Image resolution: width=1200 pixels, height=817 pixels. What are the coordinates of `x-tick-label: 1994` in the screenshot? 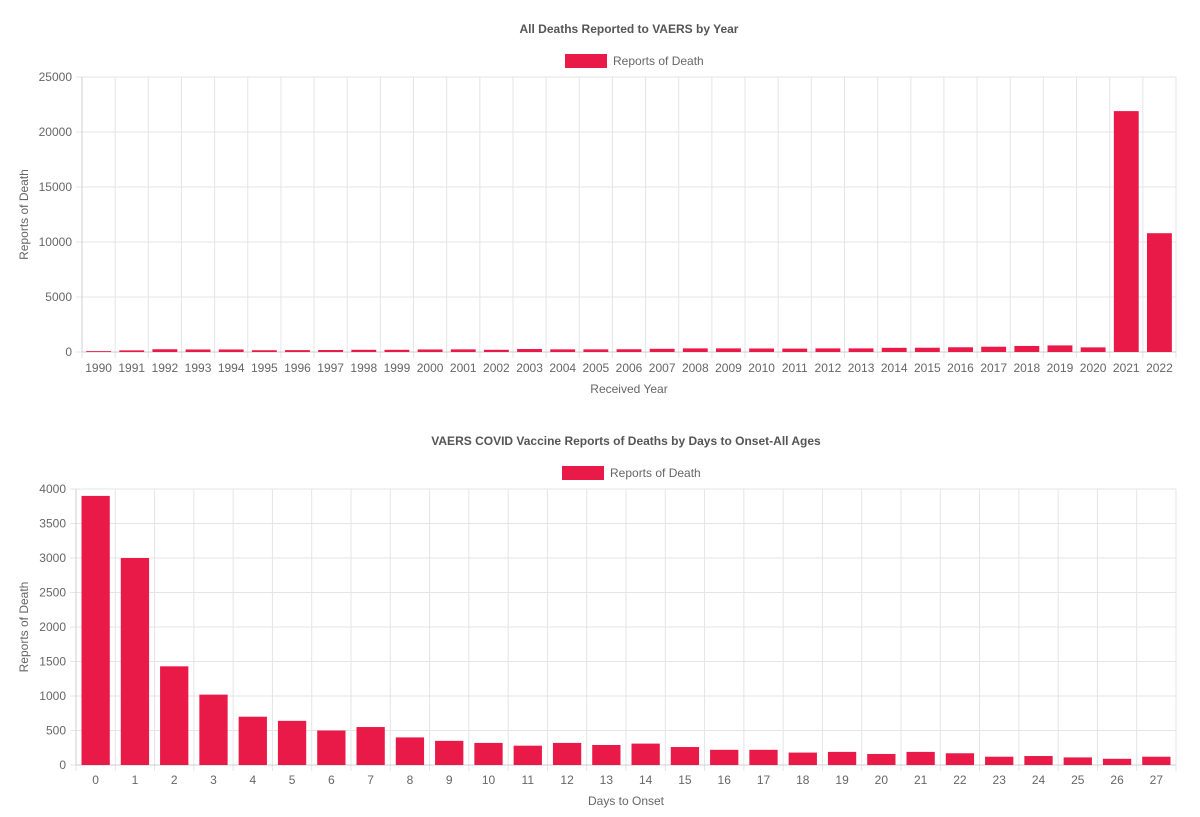 It's located at (231, 368).